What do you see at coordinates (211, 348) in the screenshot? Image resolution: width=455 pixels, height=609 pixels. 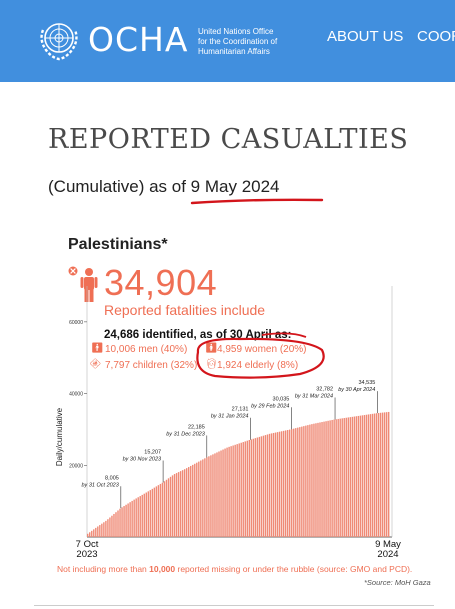 I see `woman-icon: 🚺︎` at bounding box center [211, 348].